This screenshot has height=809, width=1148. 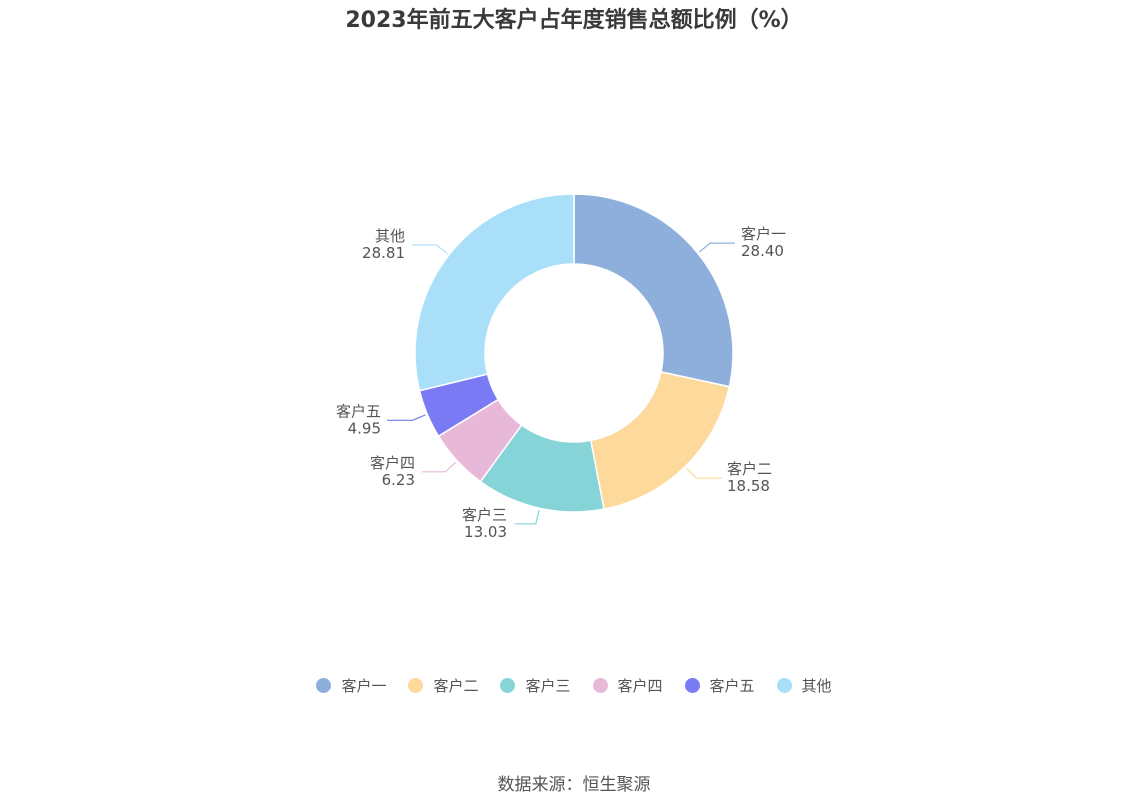 I want to click on legend-label: 客户三, so click(x=548, y=686).